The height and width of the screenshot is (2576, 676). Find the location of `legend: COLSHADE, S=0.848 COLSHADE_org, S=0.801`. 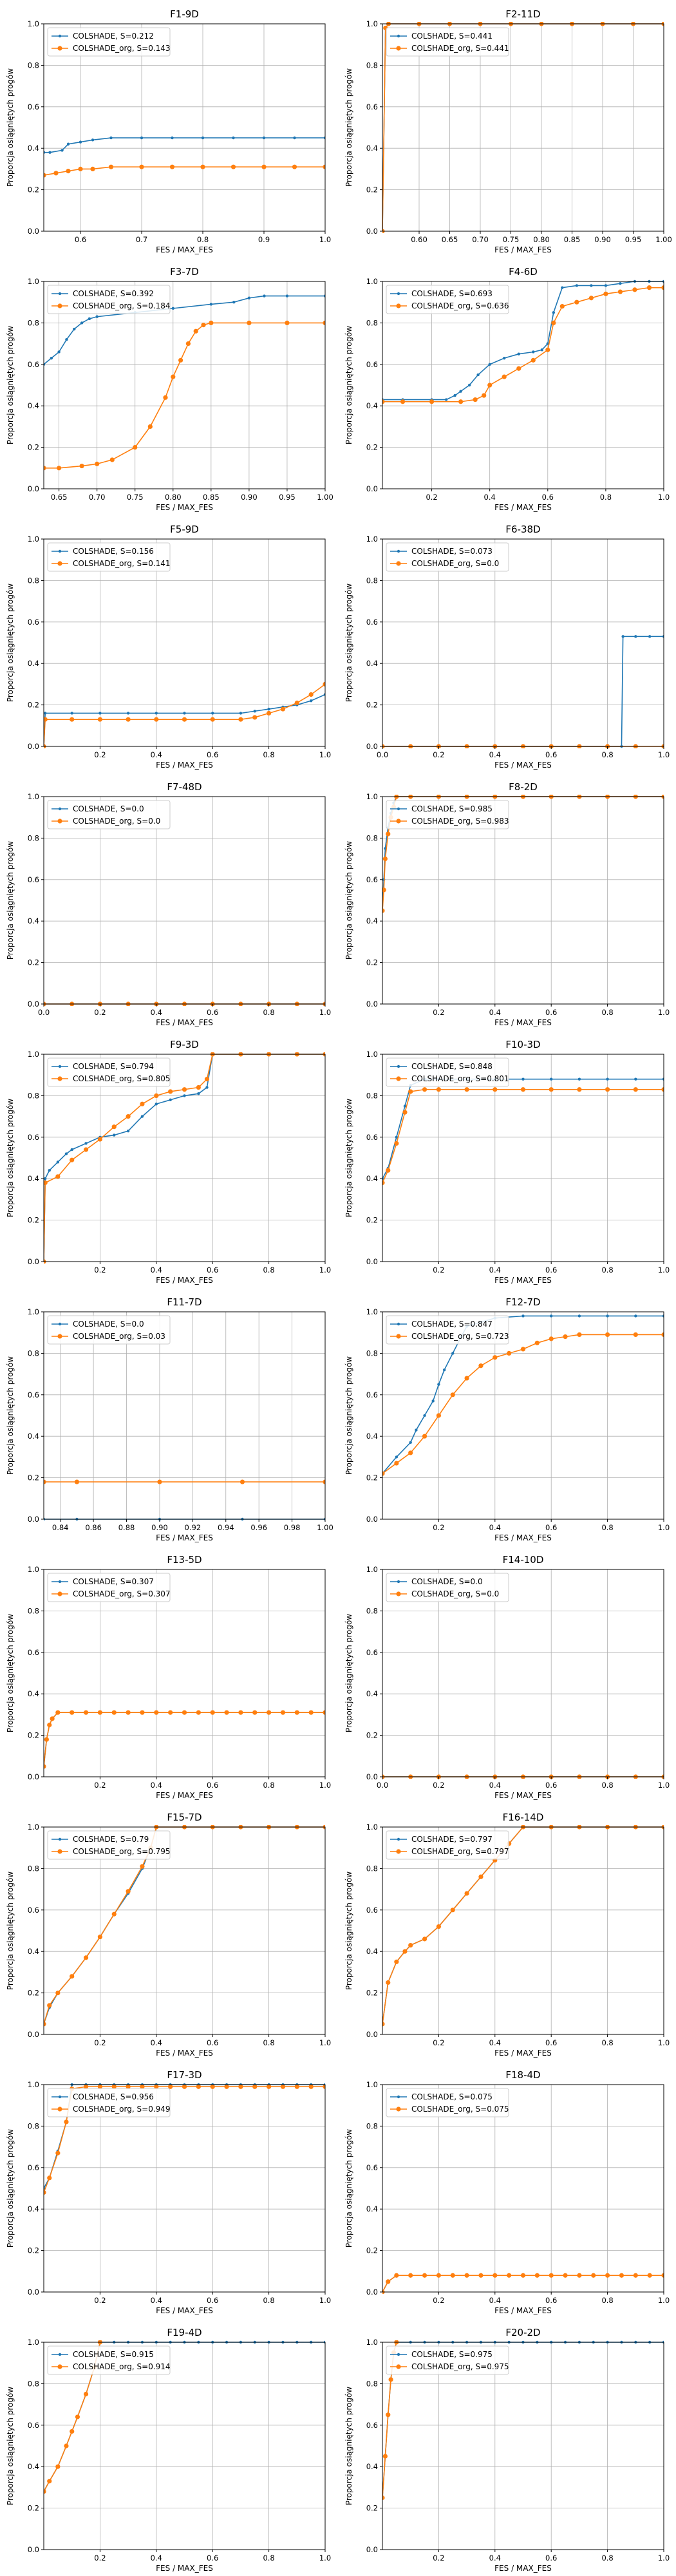

legend: COLSHADE, S=0.848 COLSHADE_org, S=0.801 is located at coordinates (447, 1072).